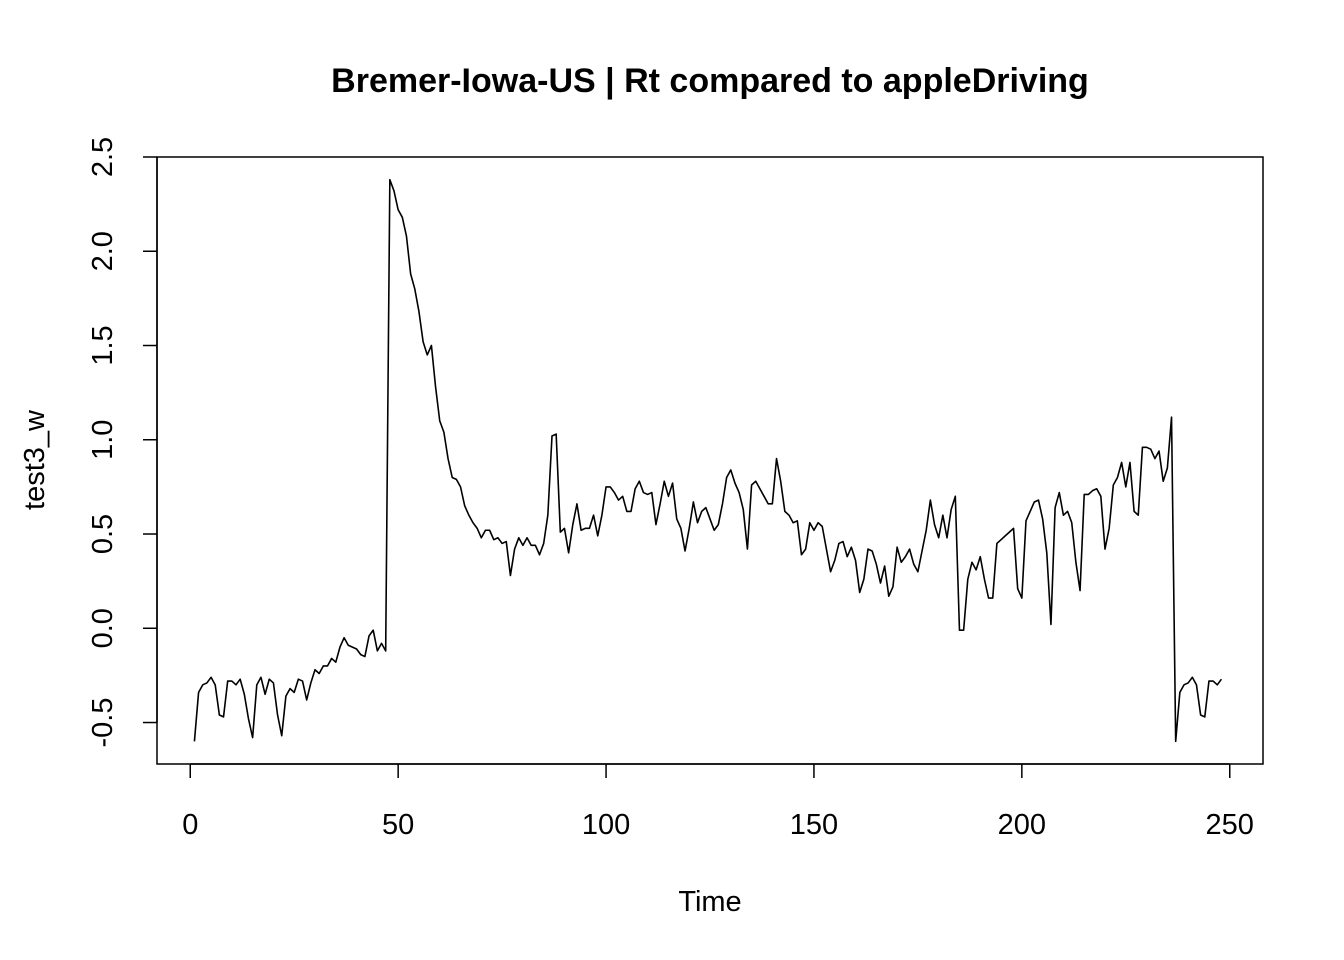 This screenshot has width=1344, height=960. I want to click on x-axis: 0 50 100 150 200 250, so click(718, 802).